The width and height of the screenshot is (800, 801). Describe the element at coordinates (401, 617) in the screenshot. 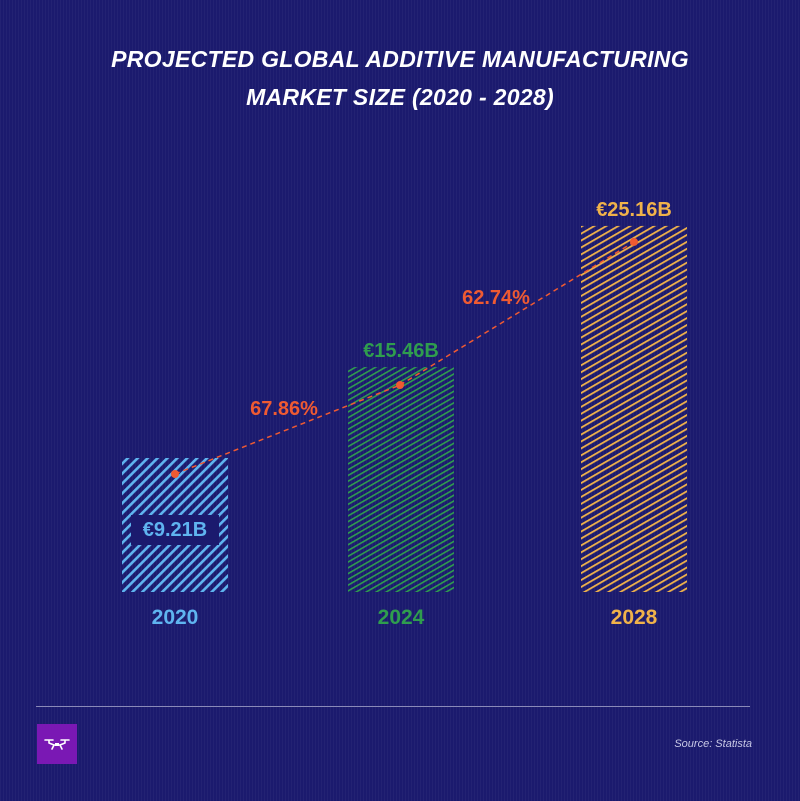

I see `category-label-2024: 2024` at that location.